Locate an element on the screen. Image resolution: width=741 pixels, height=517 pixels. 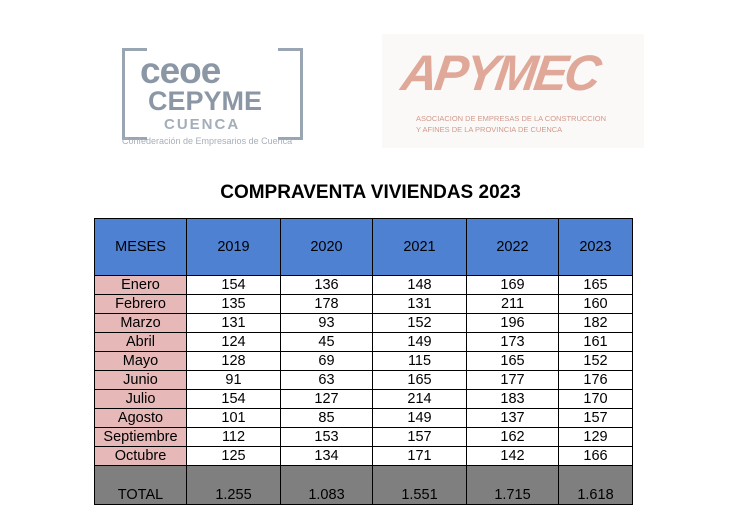
value-cell: 160 is located at coordinates (595, 304).